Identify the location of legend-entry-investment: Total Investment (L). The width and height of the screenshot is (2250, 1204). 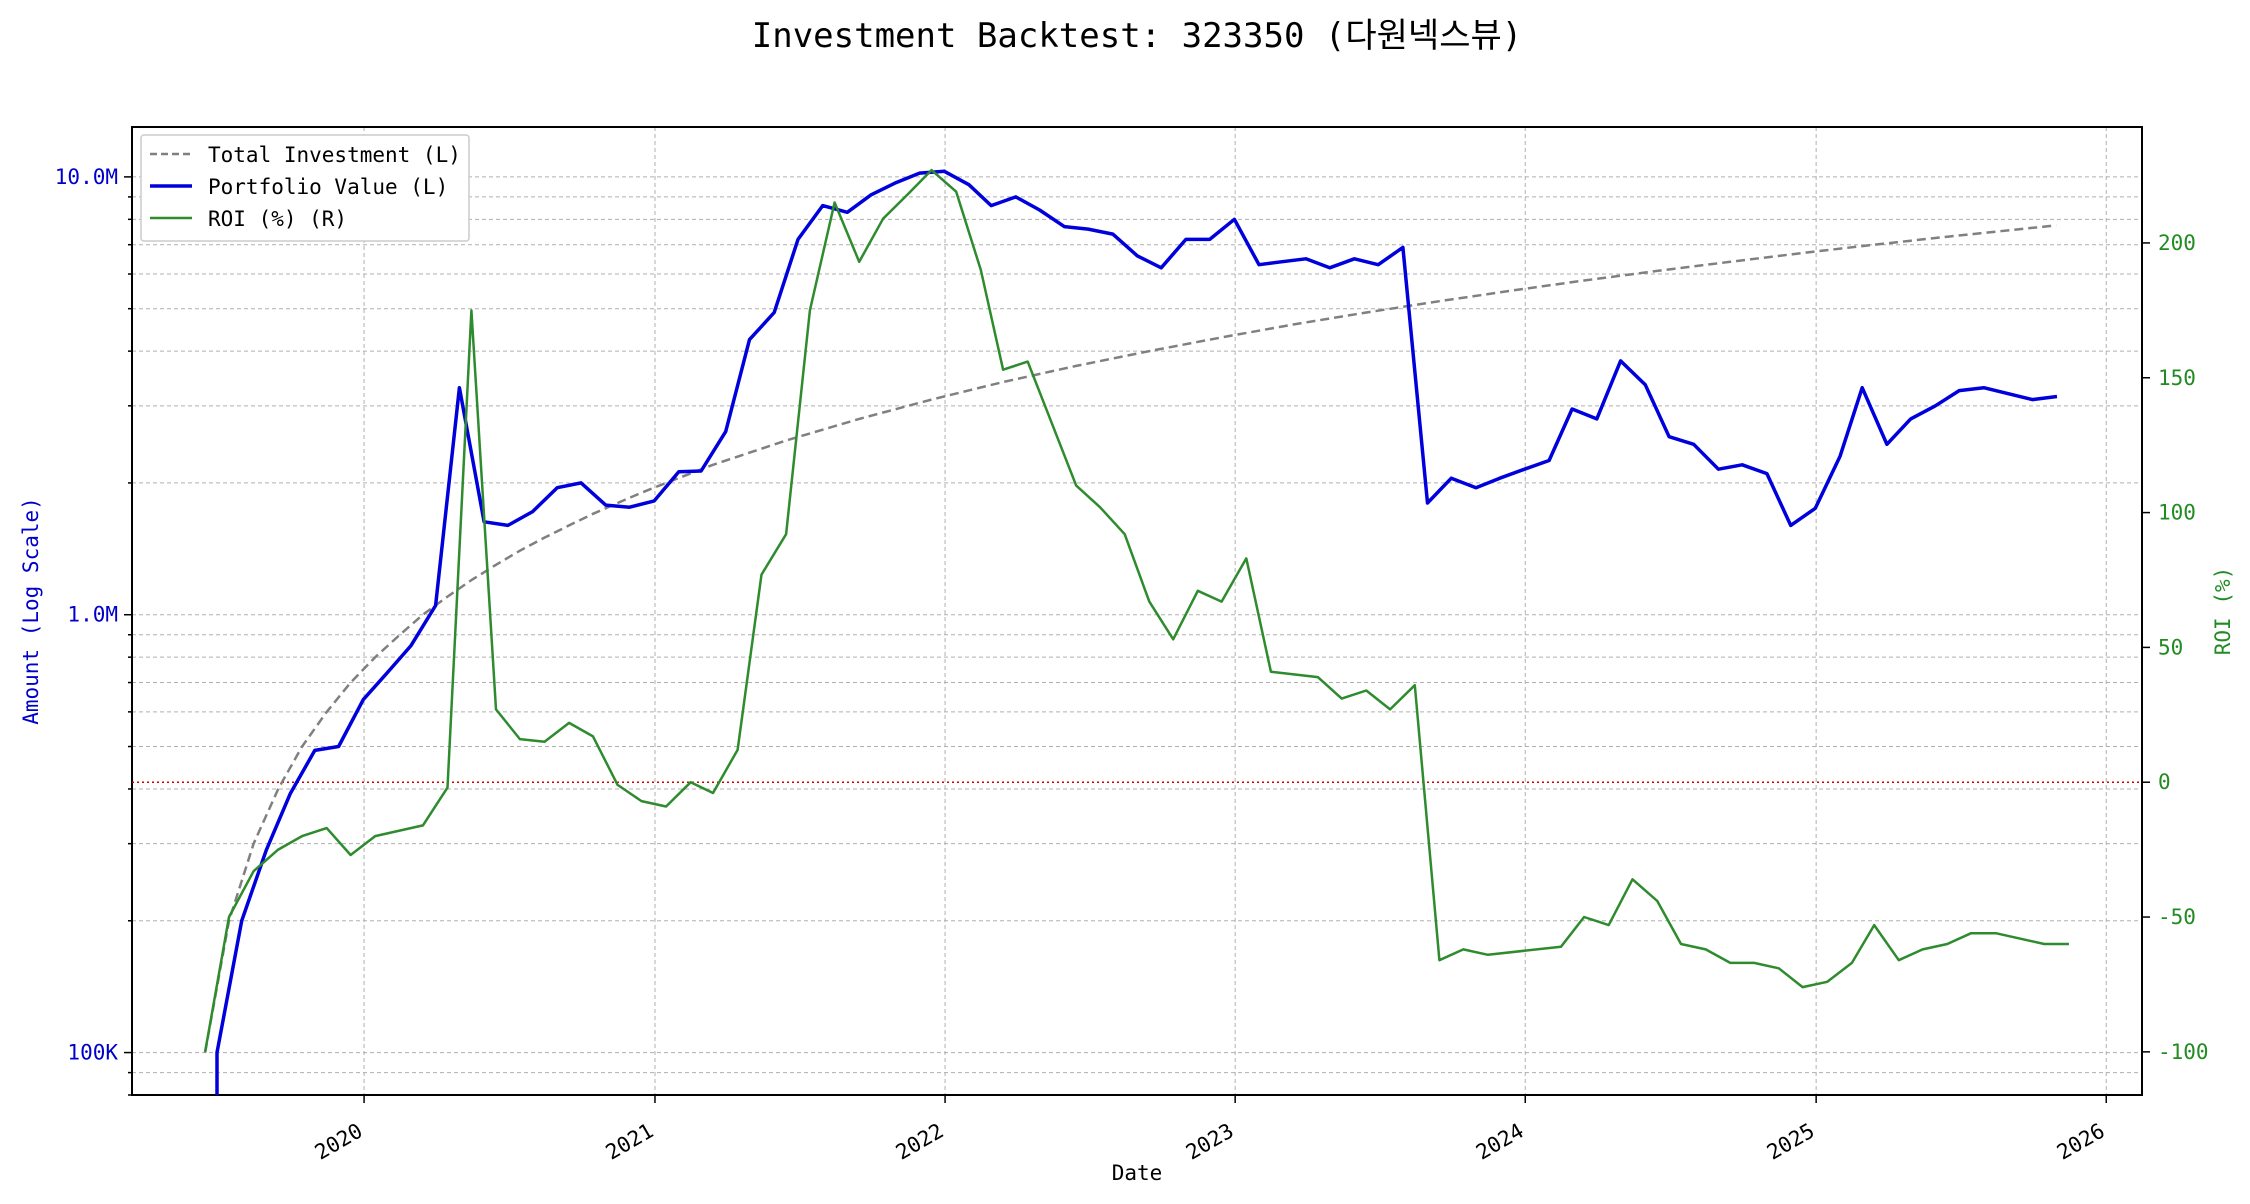
(305, 155).